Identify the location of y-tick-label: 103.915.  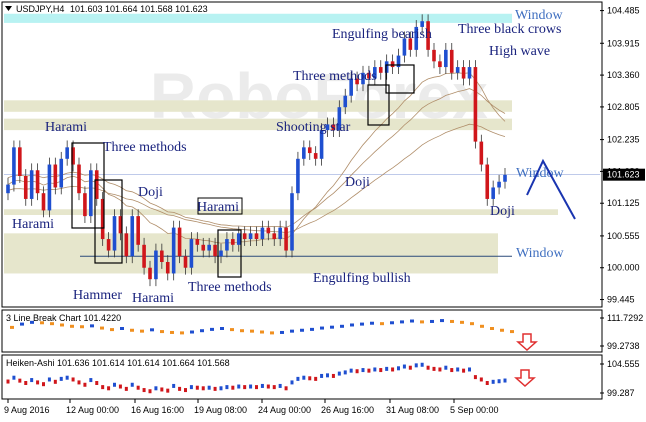
(623, 43).